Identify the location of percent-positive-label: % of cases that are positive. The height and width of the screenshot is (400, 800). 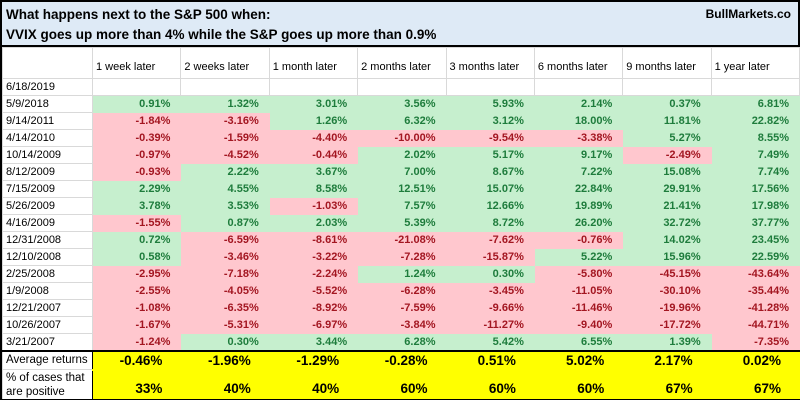
(47, 384).